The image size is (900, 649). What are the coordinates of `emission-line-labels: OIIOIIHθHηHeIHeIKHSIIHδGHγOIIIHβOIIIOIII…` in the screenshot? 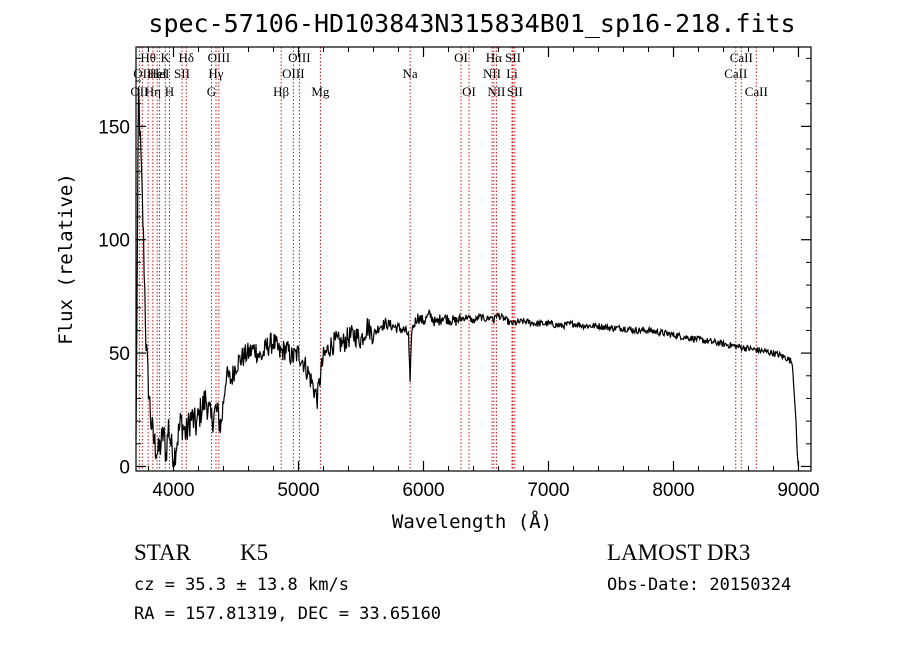 It's located at (448, 74).